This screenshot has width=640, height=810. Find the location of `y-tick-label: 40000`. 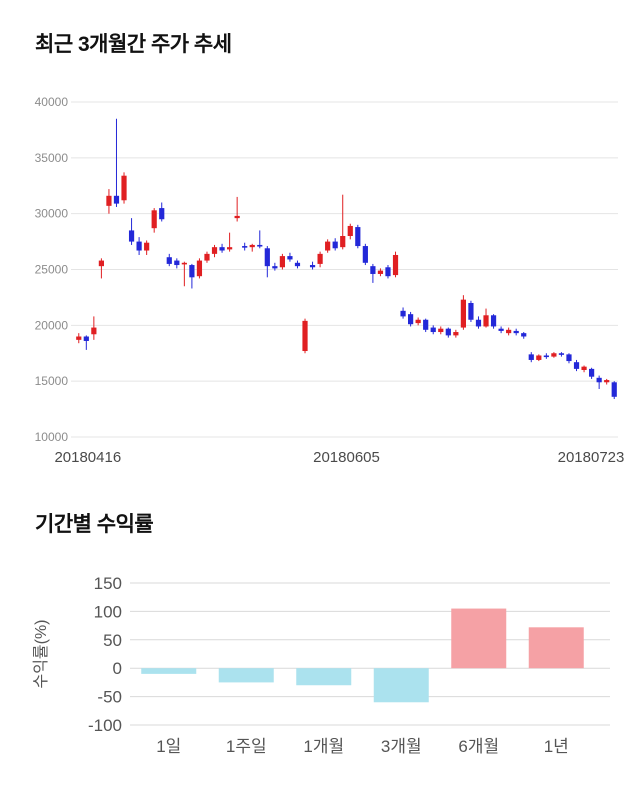

y-tick-label: 40000 is located at coordinates (52, 102).